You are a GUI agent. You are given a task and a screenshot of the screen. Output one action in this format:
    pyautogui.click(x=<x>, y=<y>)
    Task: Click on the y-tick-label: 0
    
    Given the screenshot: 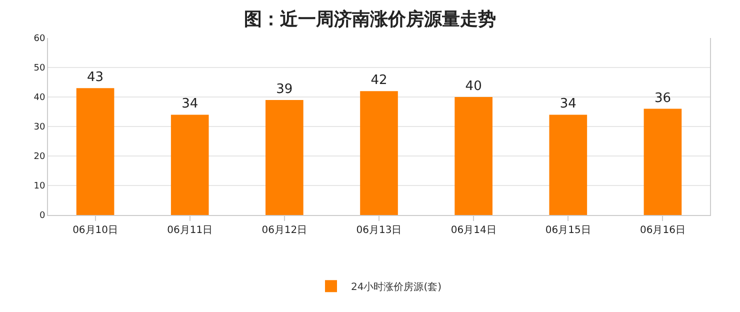 What is the action you would take?
    pyautogui.click(x=42, y=216)
    